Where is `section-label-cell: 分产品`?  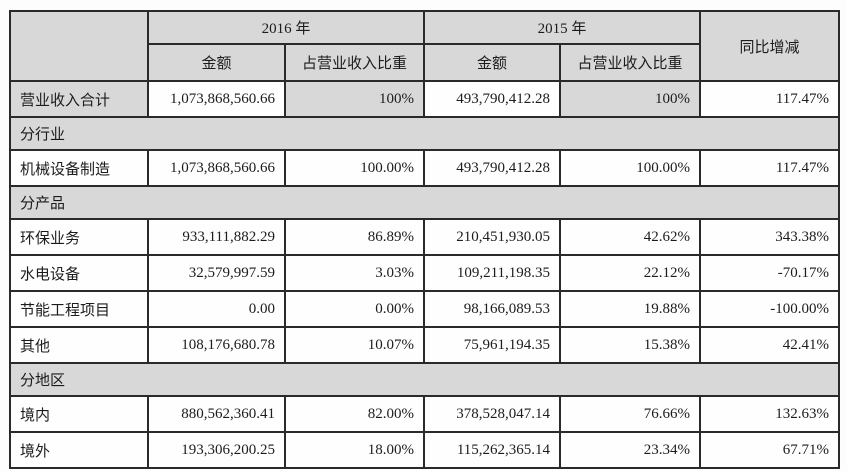 section-label-cell: 分产品 is located at coordinates (424, 202).